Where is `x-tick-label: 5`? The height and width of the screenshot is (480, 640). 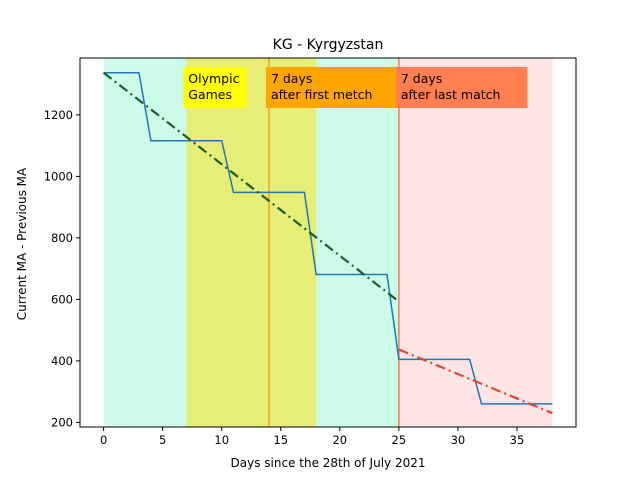 x-tick-label: 5 is located at coordinates (162, 440).